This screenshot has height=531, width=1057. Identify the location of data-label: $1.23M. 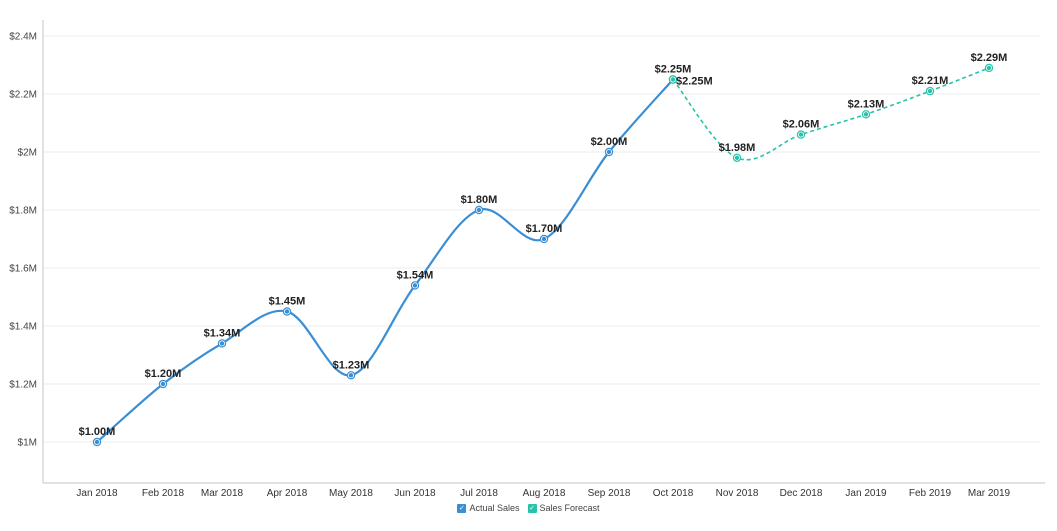
(351, 365).